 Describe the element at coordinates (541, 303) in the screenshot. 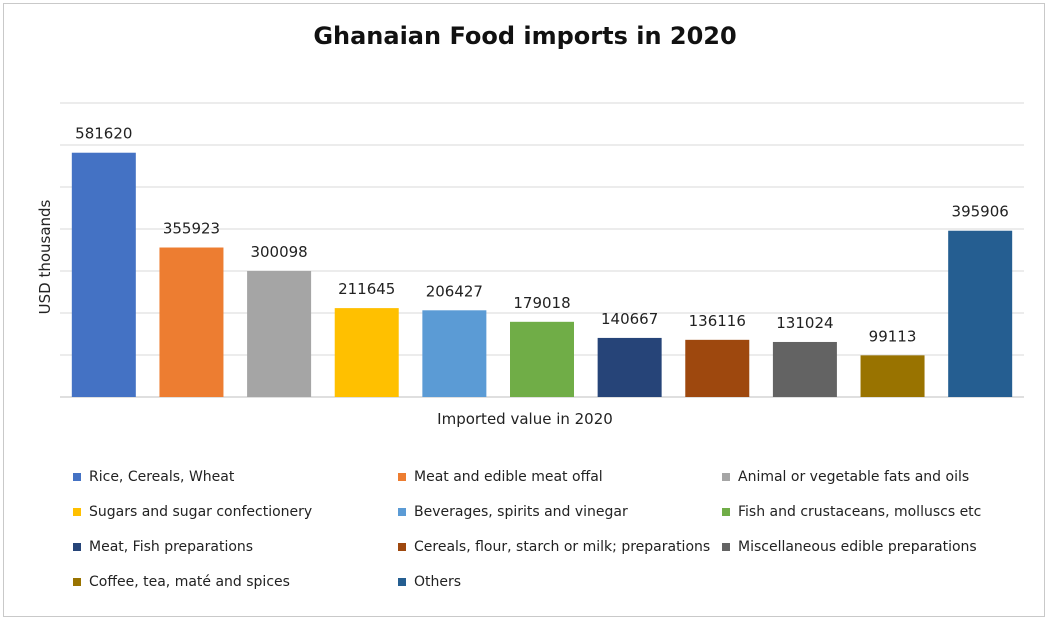

I see `data-label-6: 179018` at that location.